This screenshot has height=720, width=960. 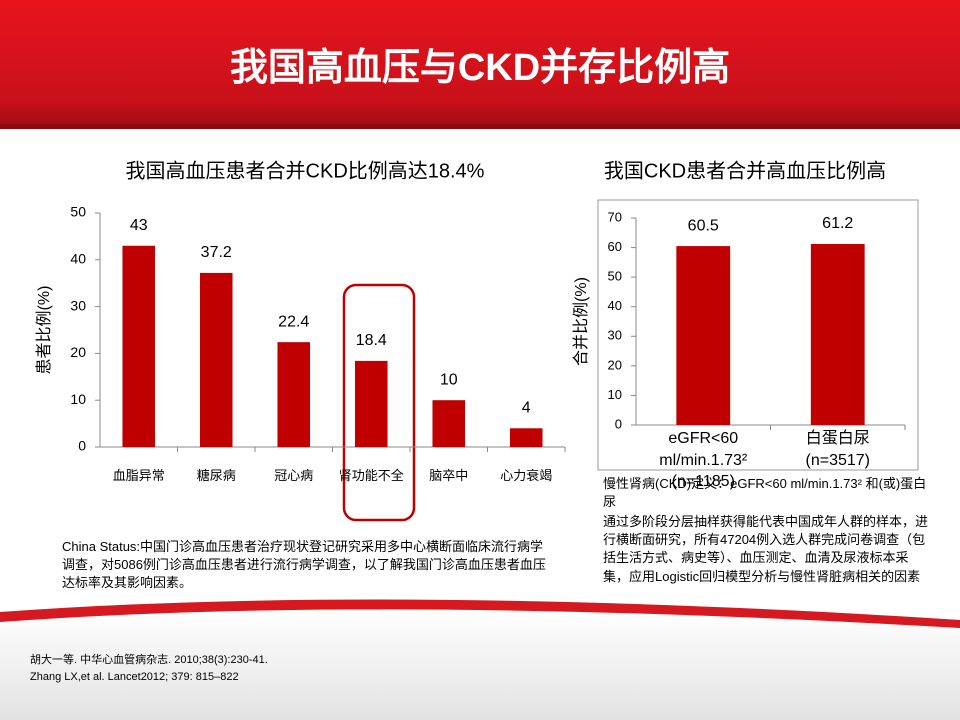 What do you see at coordinates (149, 660) in the screenshot?
I see `reference: 胡大一等. 中华心血管病杂志. 2010;38(3):230-41.` at bounding box center [149, 660].